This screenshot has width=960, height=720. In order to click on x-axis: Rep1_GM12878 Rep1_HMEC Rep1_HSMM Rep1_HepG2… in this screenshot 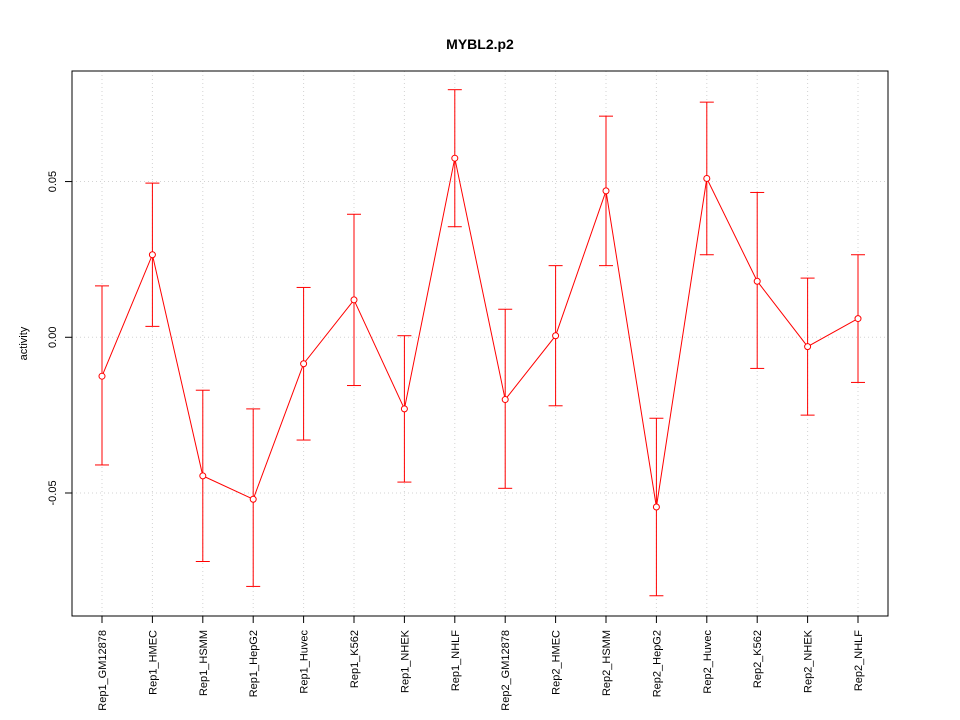, I will do `click(481, 663)`.